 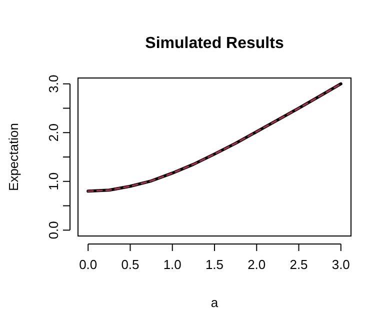 I want to click on x-tick-label: 1.0, so click(x=172, y=264).